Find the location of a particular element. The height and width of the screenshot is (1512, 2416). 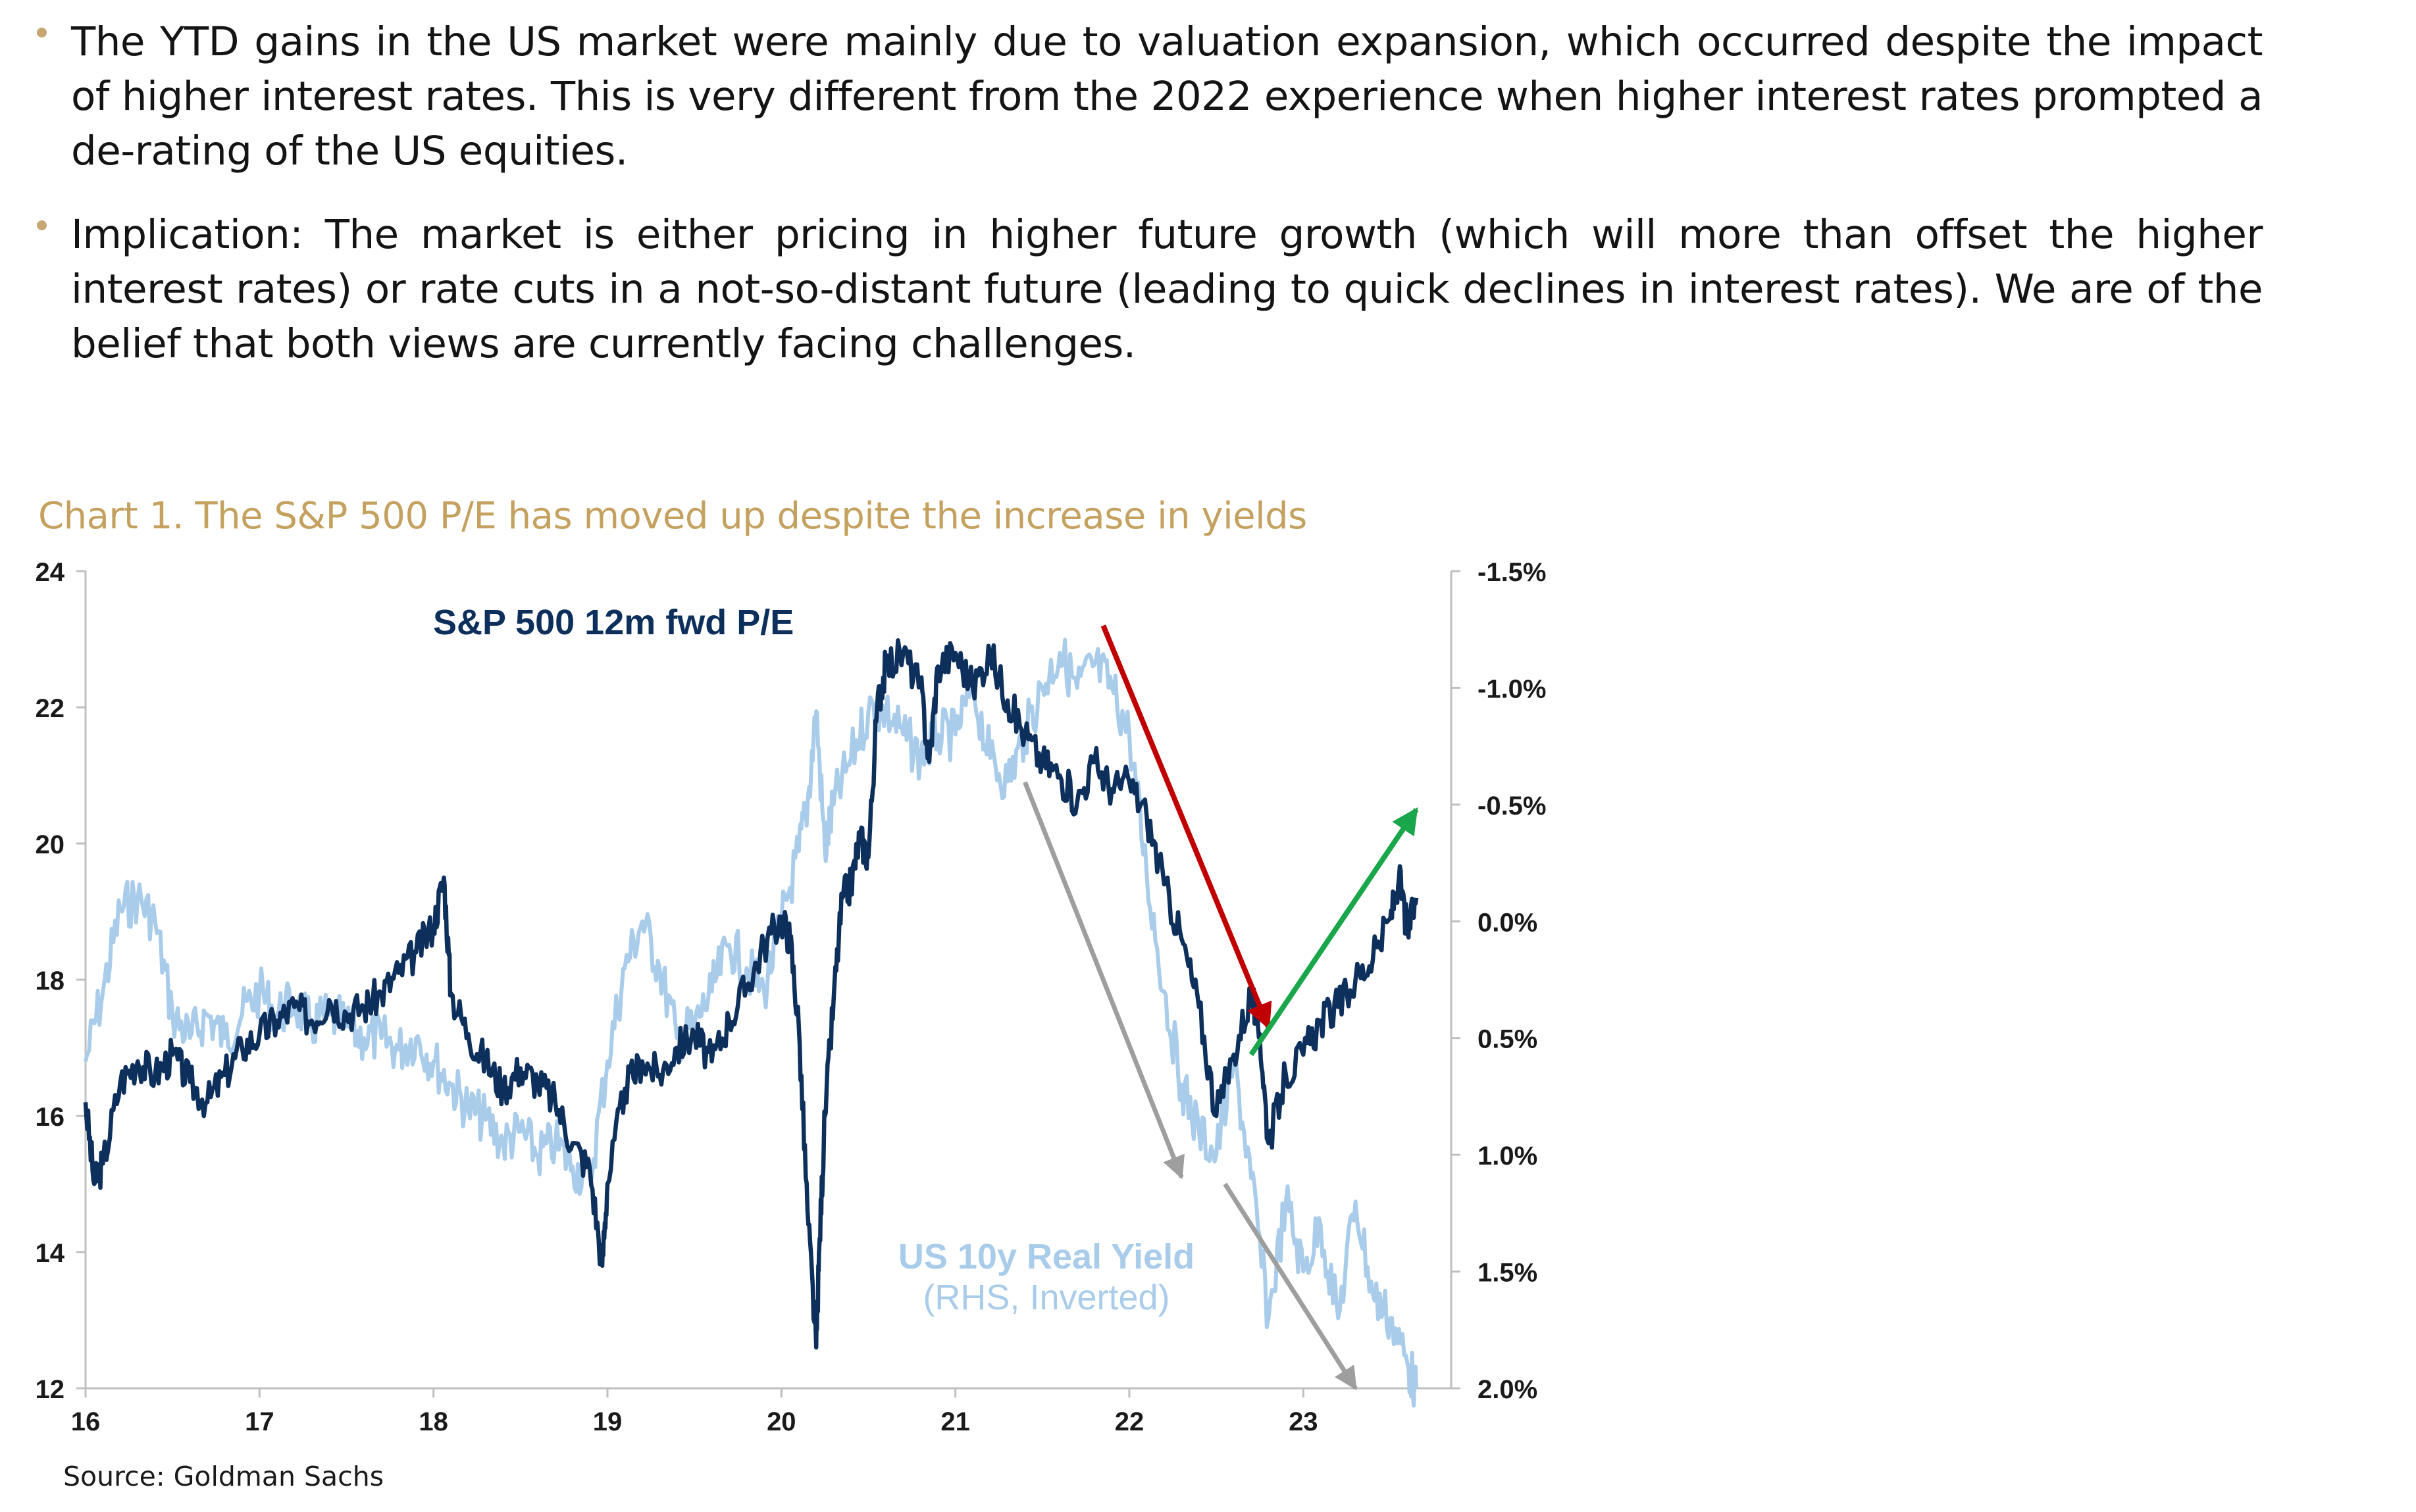

right-tick-label: 2.0% is located at coordinates (1507, 1389).